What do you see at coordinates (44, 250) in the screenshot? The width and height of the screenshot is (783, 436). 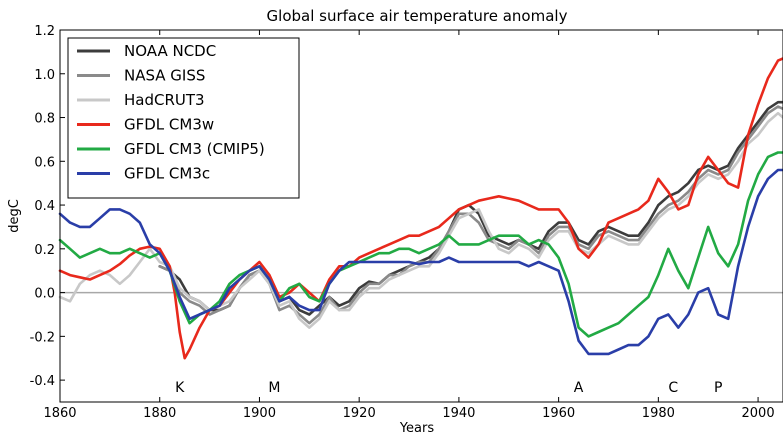 I see `y-tick-label: 0.2` at bounding box center [44, 250].